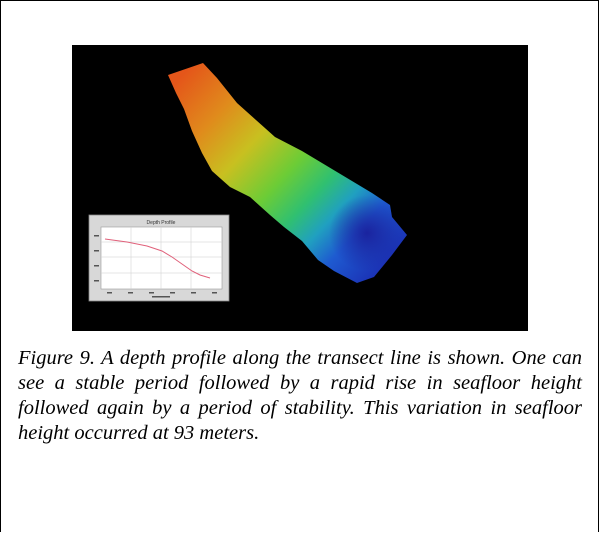  I want to click on depth-profile-line, so click(157, 258).